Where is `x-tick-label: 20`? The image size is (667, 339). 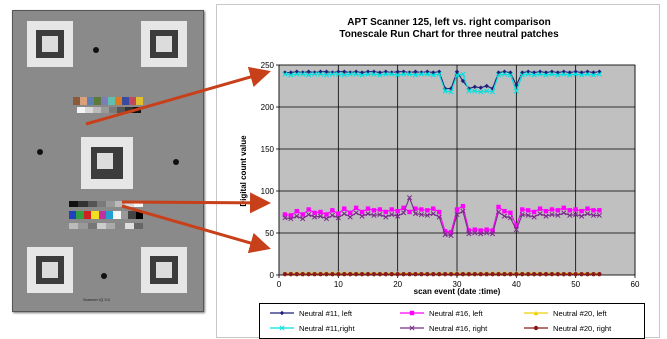
x-tick-label: 20 is located at coordinates (397, 284).